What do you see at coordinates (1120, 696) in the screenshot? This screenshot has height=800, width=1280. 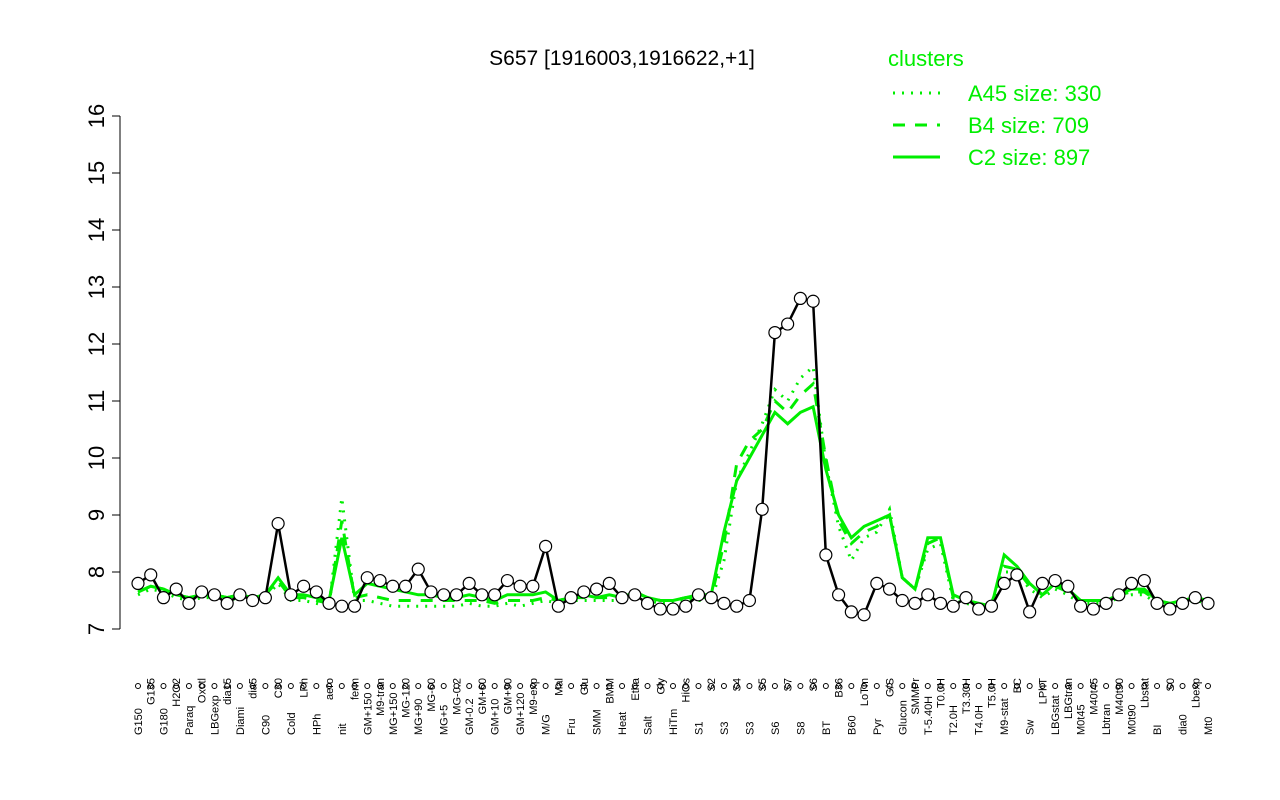 I see `x-tick-label: M40t90` at bounding box center [1120, 696].